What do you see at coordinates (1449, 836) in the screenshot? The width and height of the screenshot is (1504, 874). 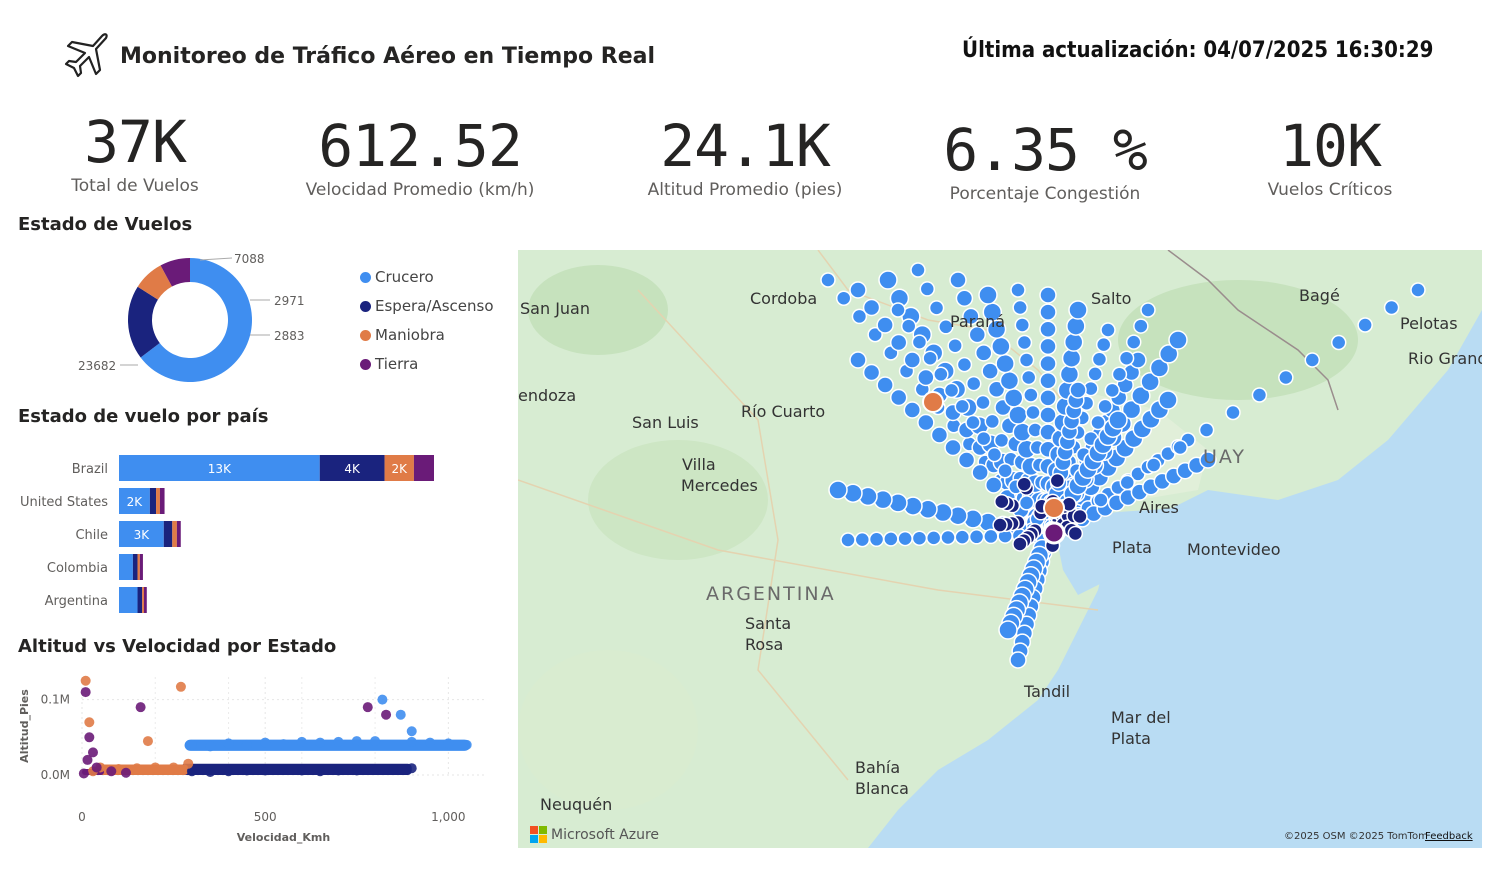 I see `map-feedback-link: Feedback` at bounding box center [1449, 836].